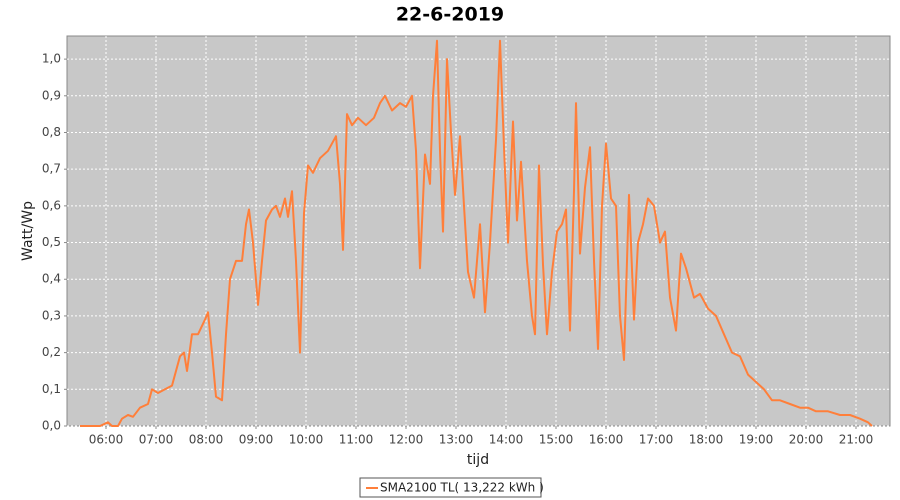  Describe the element at coordinates (51, 352) in the screenshot. I see `y-tick-label: 0,2` at that location.